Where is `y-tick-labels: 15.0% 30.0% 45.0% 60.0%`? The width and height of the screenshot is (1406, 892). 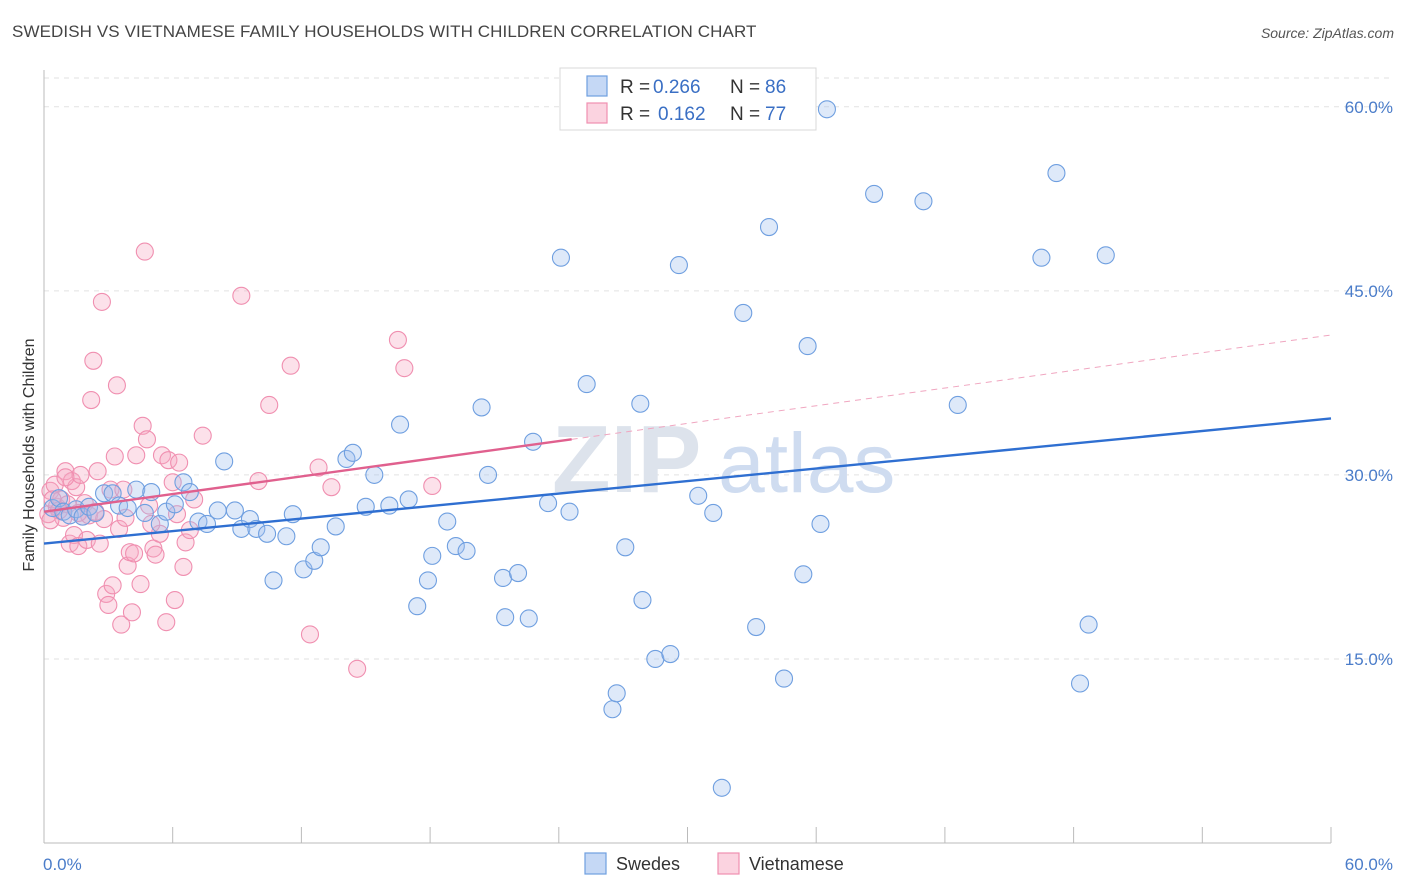
y-tick-labels: 15.0% 30.0% 45.0% 60.0% is located at coordinates (1369, 383).